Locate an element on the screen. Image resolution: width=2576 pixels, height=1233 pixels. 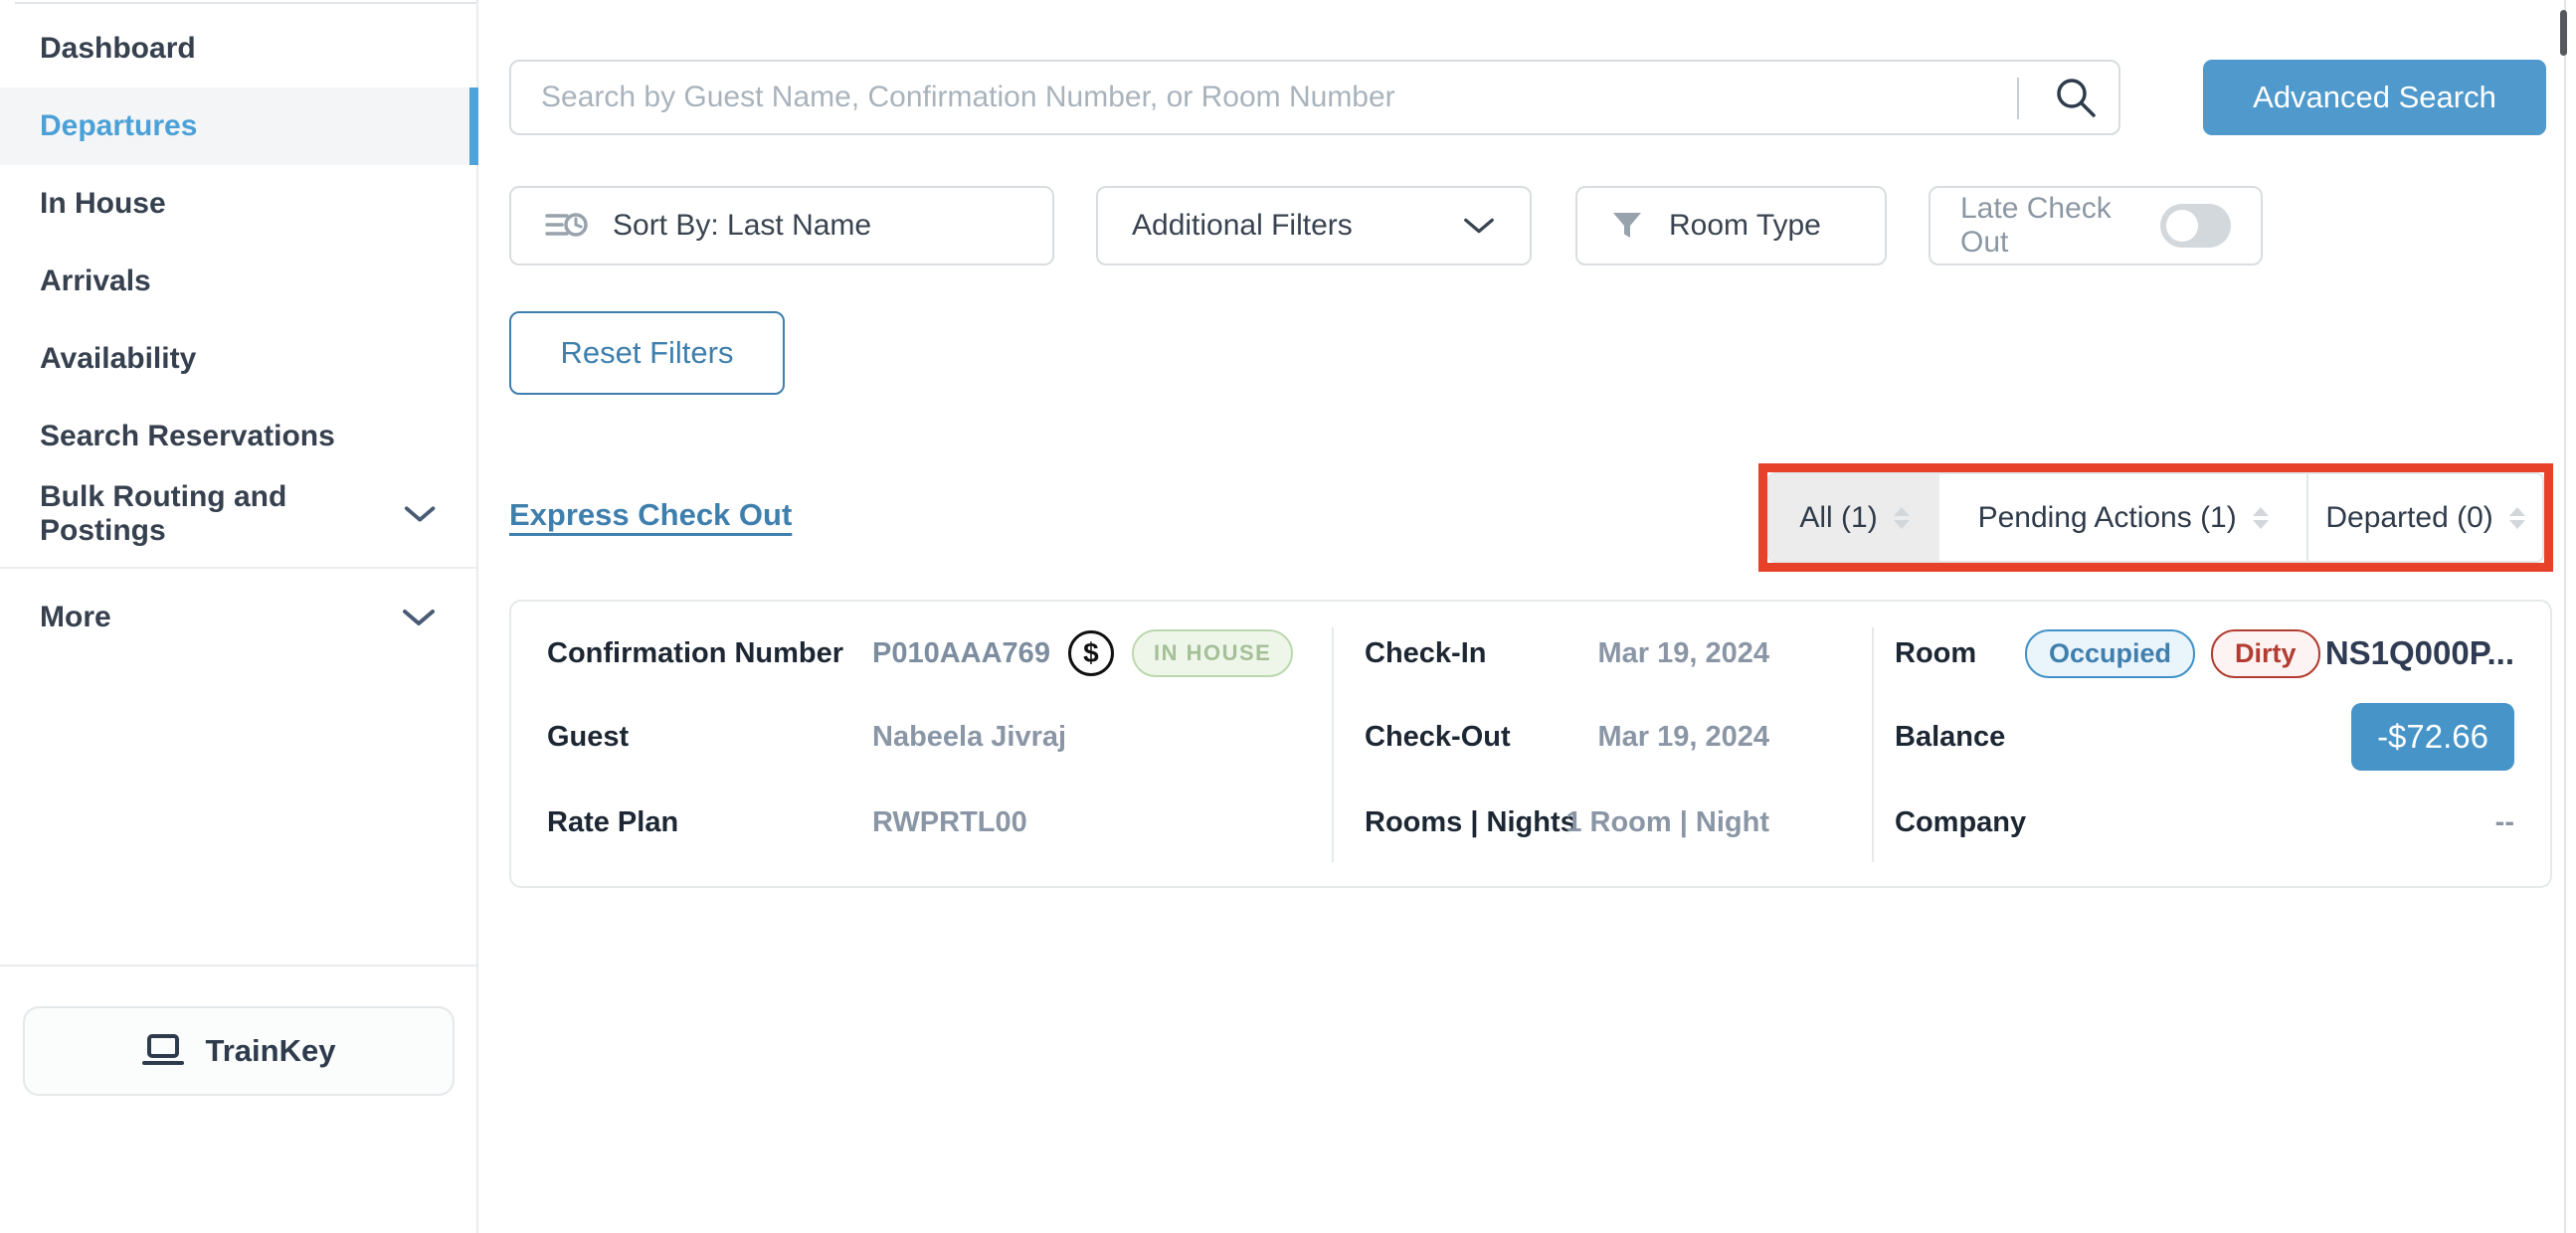
additional-filters-dropdown: Additional Filters is located at coordinates (1314, 225).